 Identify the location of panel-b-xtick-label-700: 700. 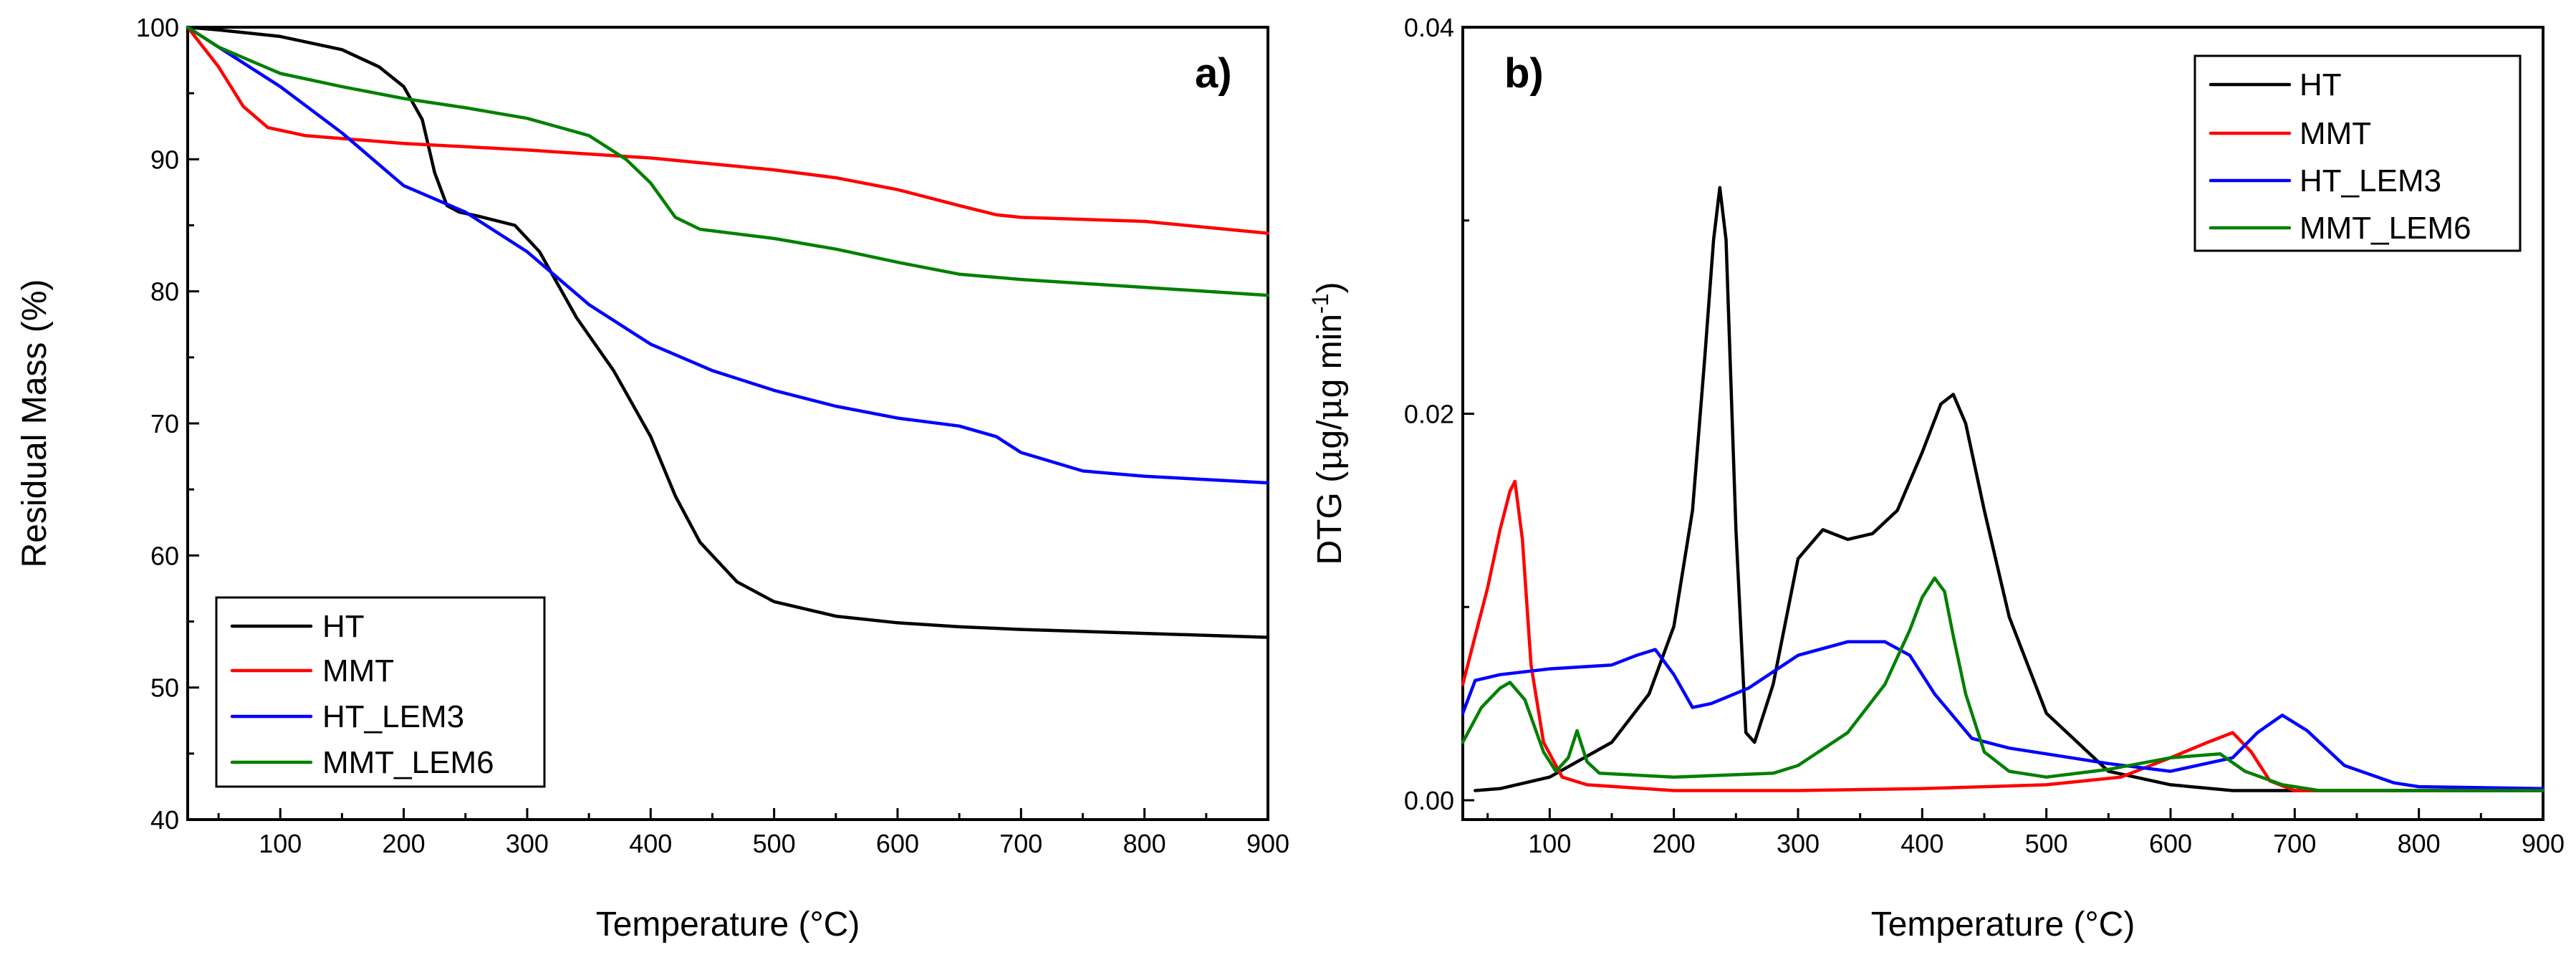
(2294, 843).